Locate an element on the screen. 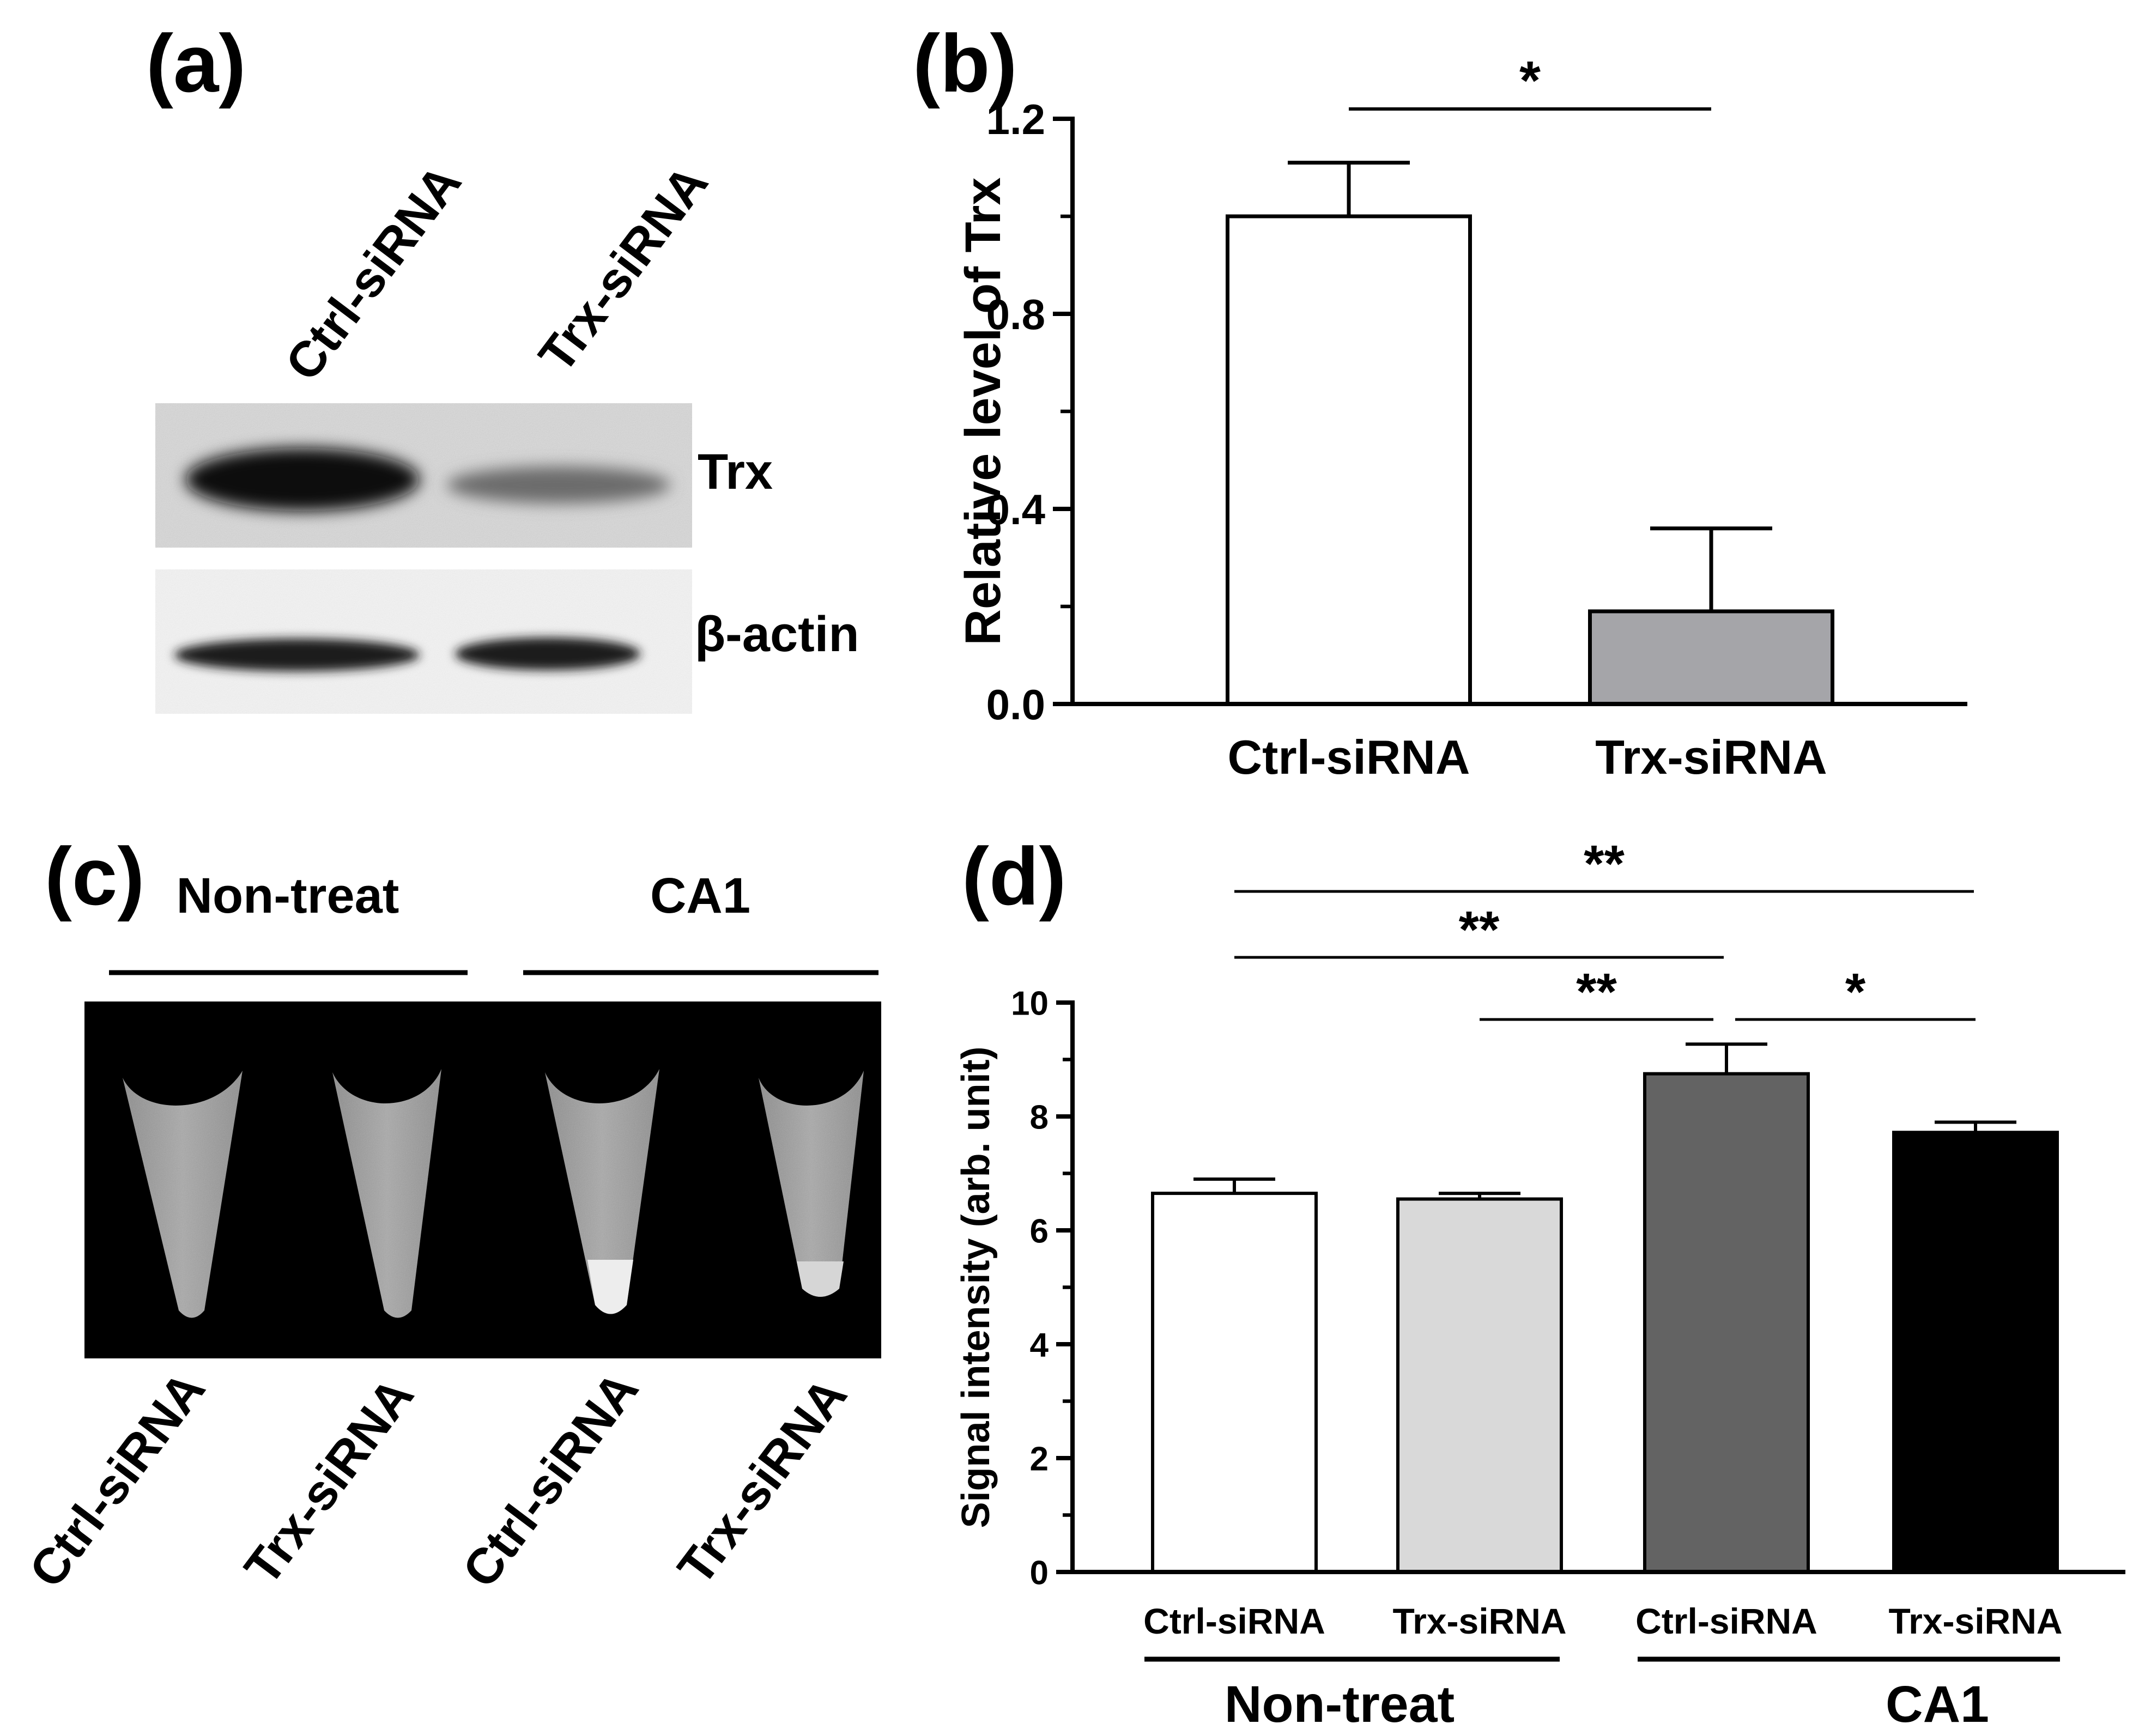  undefined-y-tick-label-1: 2 is located at coordinates (1039, 1459).